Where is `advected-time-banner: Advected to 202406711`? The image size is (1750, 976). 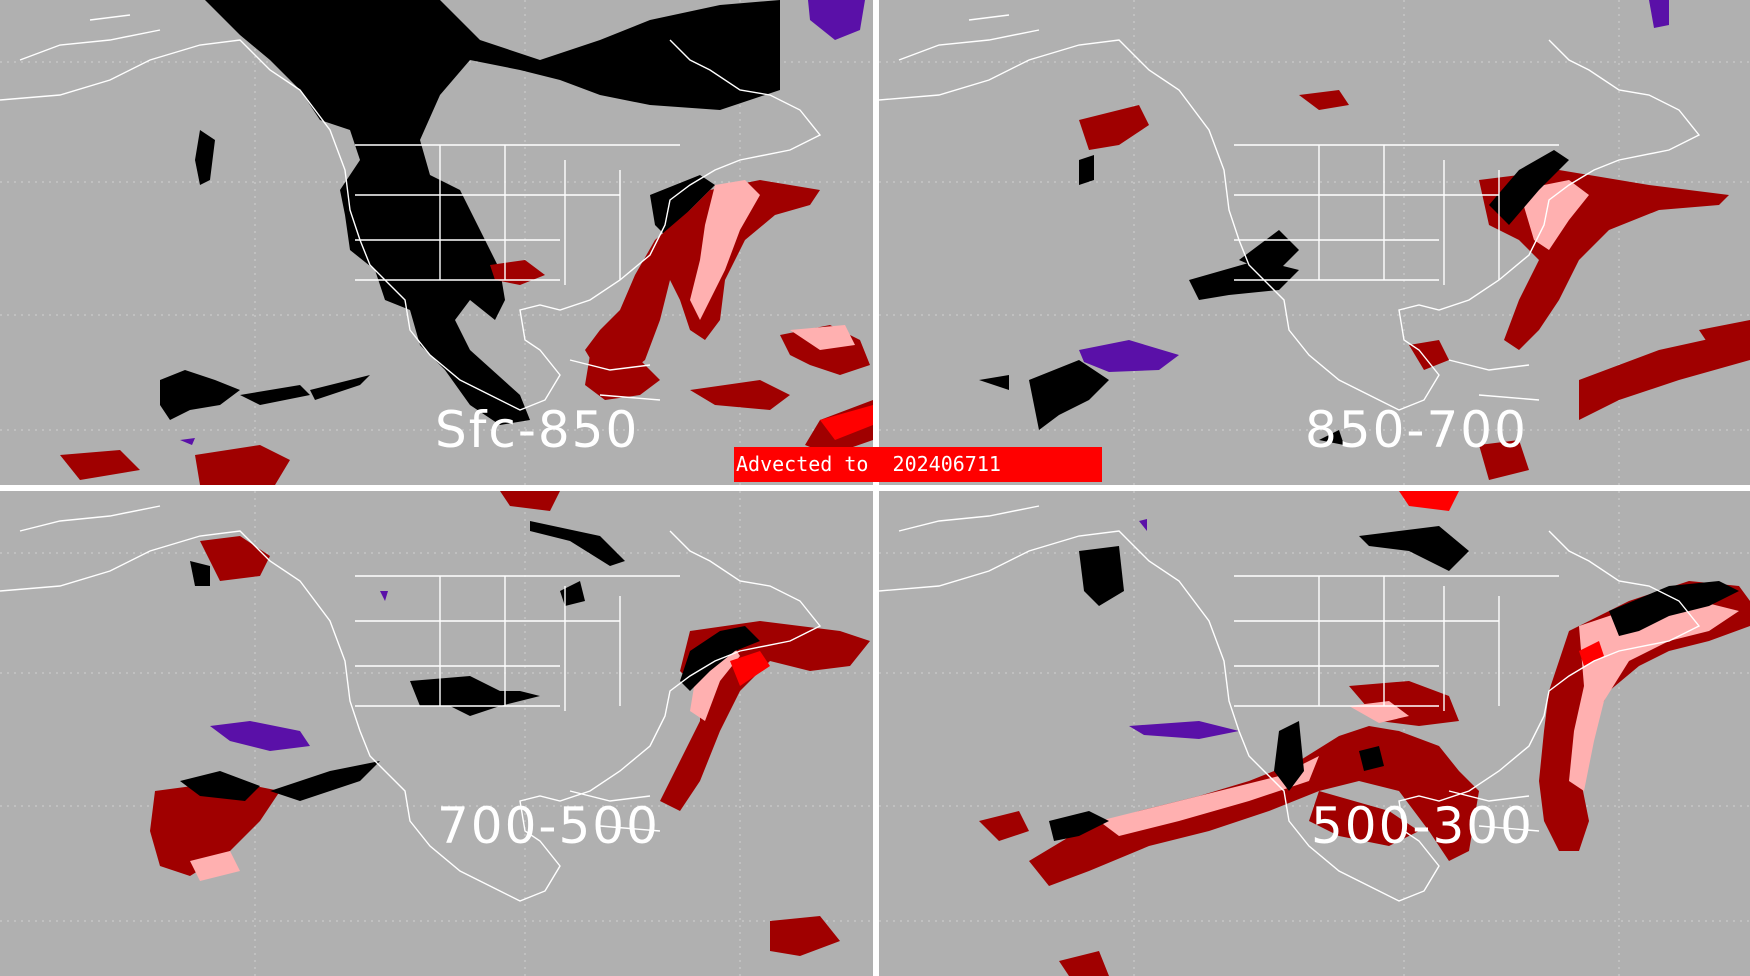 advected-time-banner: Advected to 202406711 is located at coordinates (918, 464).